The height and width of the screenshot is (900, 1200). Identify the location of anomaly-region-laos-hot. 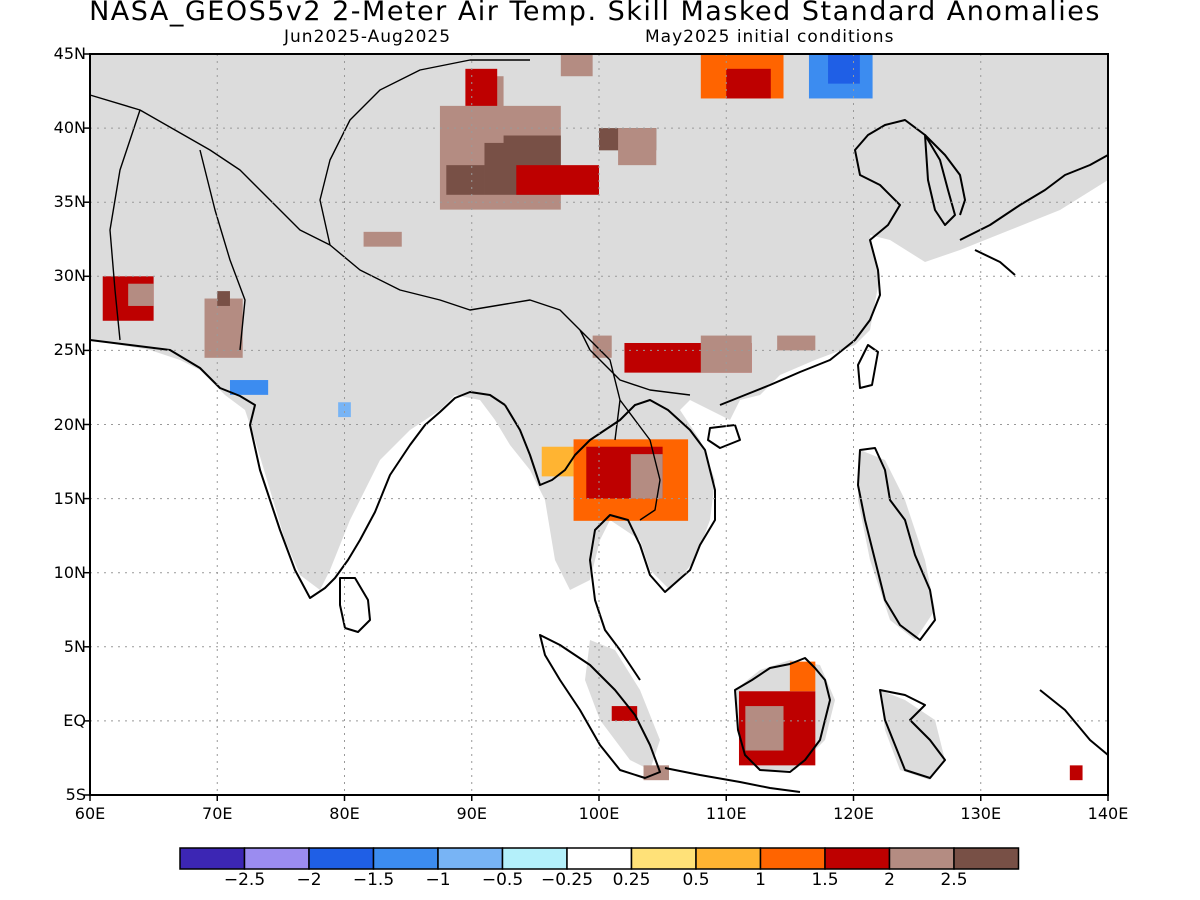
(646, 476).